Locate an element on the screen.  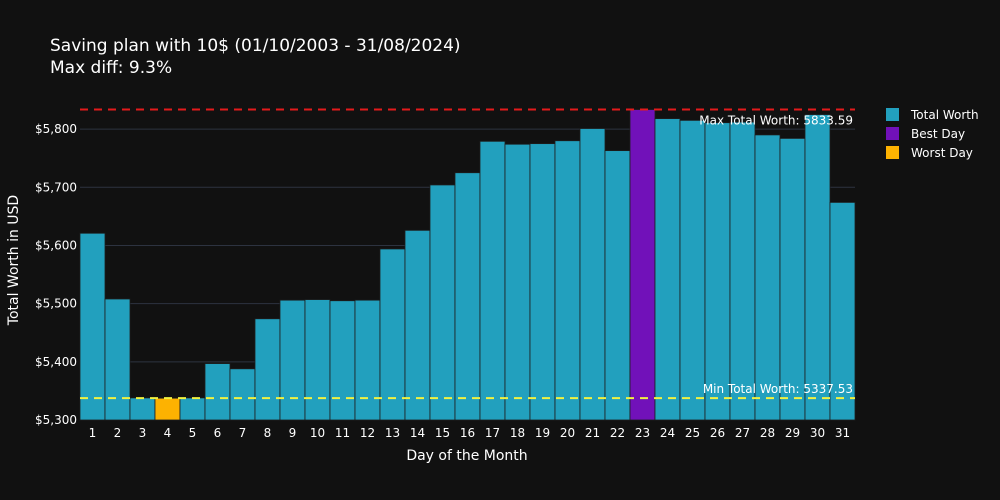
x-tick-label: 30 is located at coordinates (817, 433).